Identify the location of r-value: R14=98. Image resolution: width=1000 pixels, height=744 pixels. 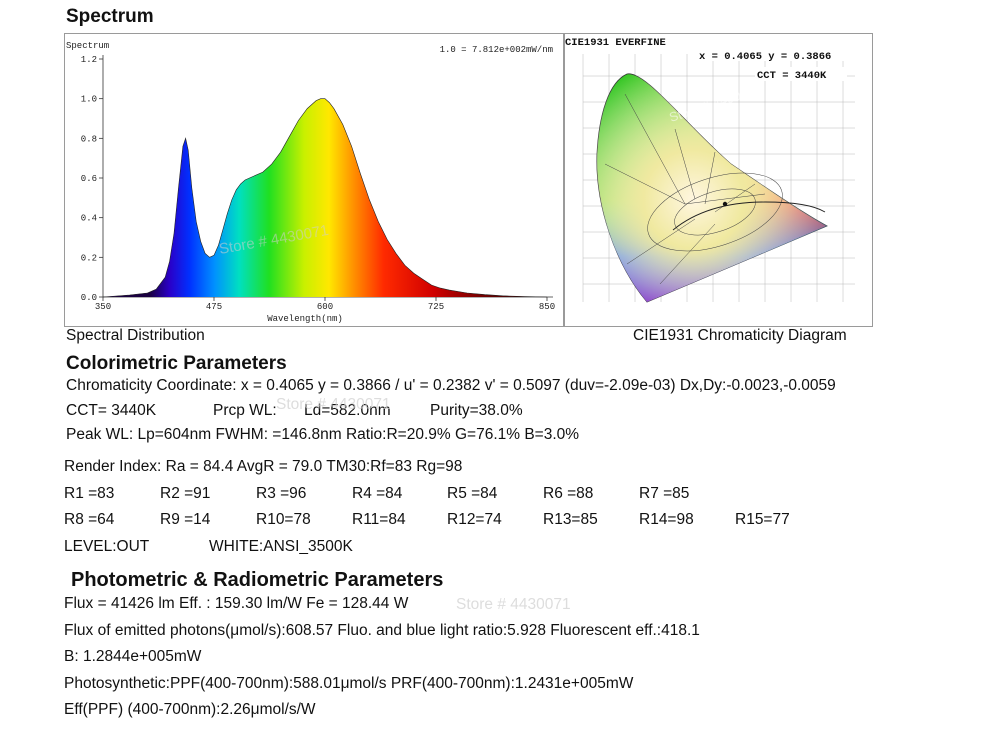
(666, 519).